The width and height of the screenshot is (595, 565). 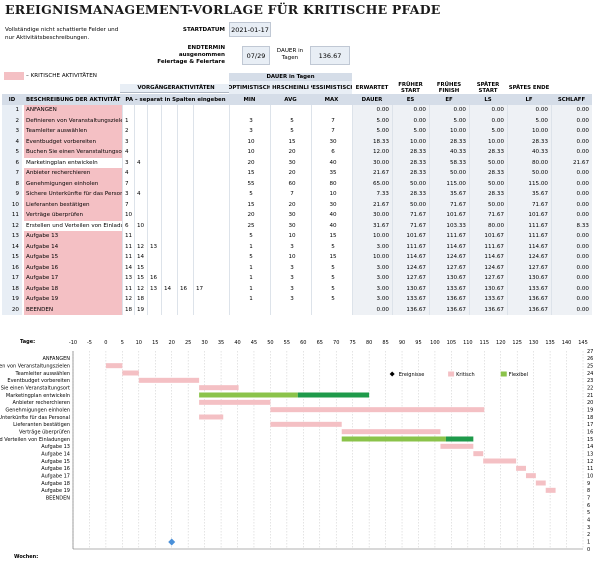 What do you see at coordinates (290, 152) in the screenshot?
I see `avg-cell: 20` at bounding box center [290, 152].